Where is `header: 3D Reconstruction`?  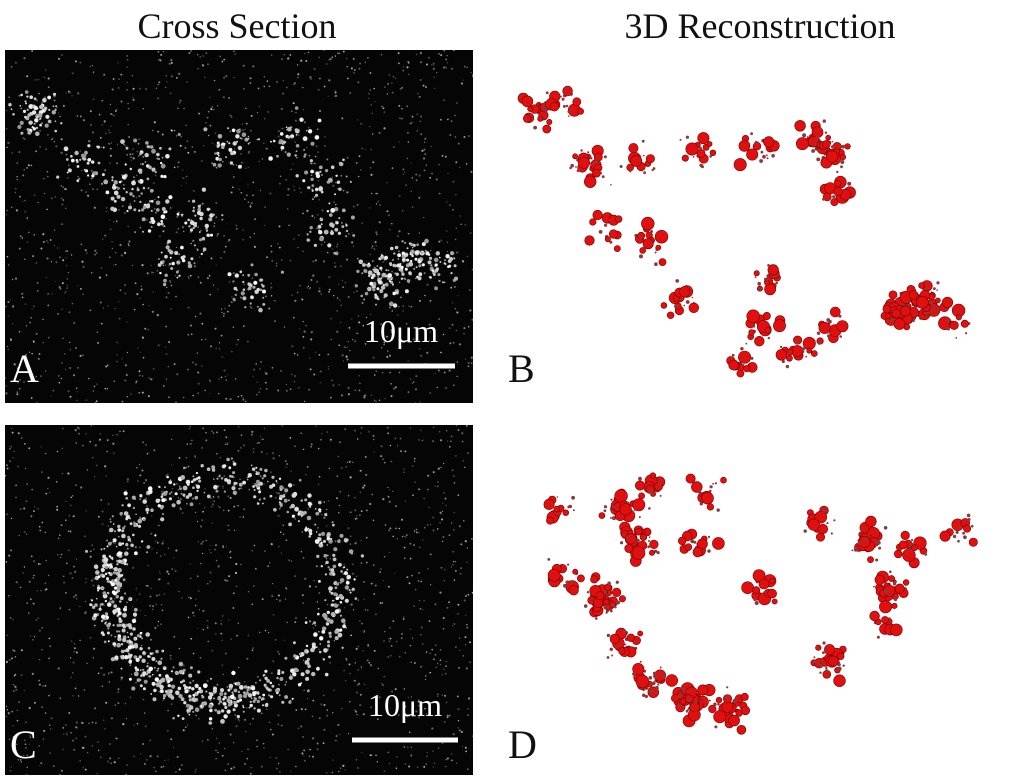 header: 3D Reconstruction is located at coordinates (760, 26).